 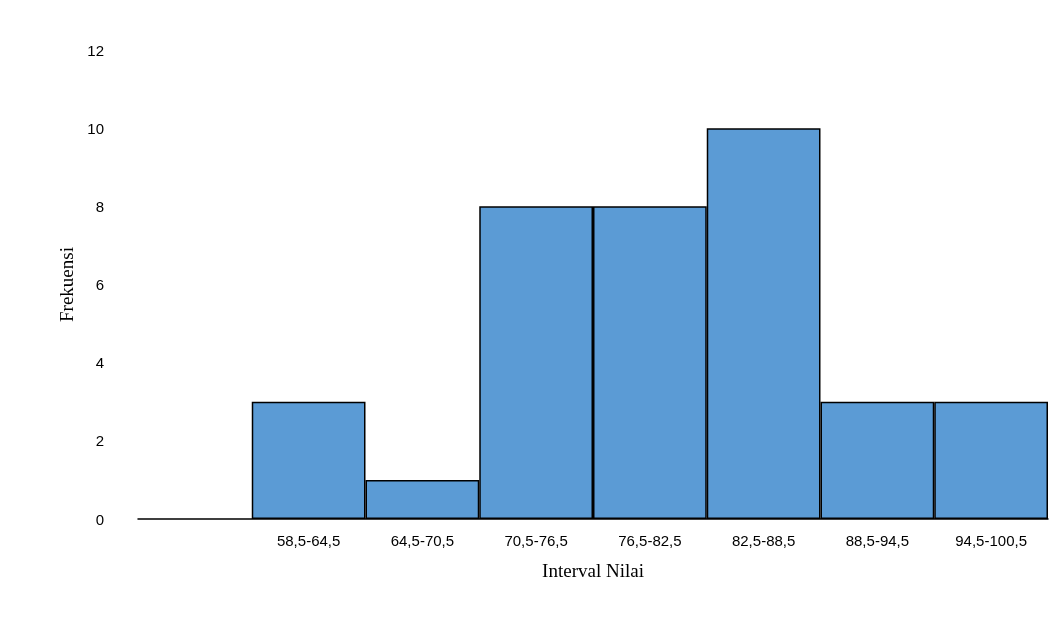 I want to click on x-tick-label: 76,5-82,5, so click(x=650, y=540).